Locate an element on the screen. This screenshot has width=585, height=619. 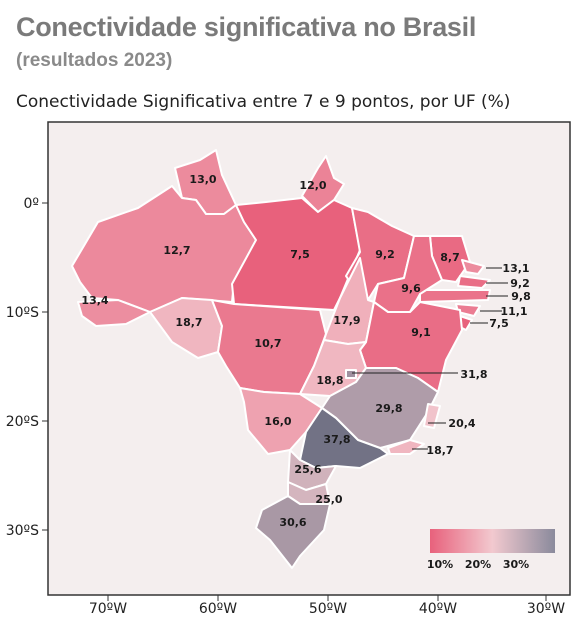
state-value-label: 13,4 is located at coordinates (94, 300).